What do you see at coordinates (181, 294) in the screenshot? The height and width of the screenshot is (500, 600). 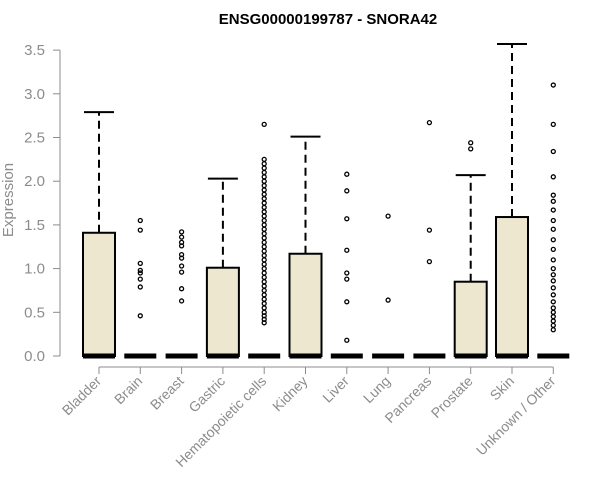 I see `box-breast` at bounding box center [181, 294].